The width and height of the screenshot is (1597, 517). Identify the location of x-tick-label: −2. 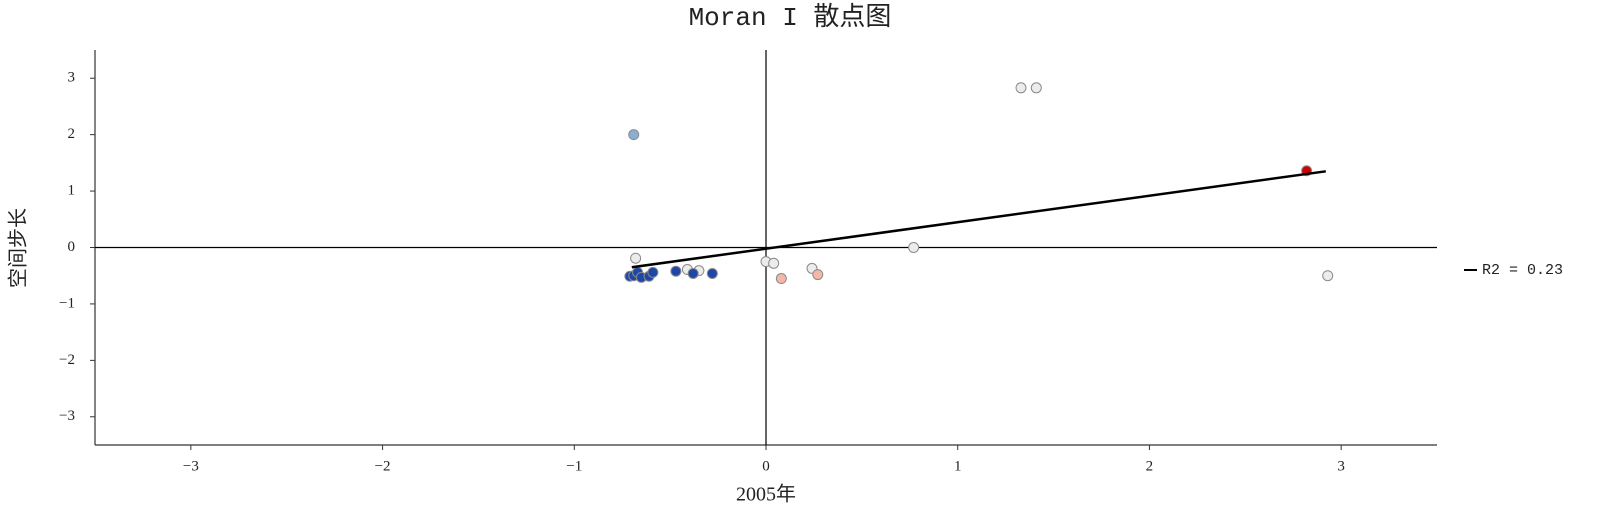
(383, 466).